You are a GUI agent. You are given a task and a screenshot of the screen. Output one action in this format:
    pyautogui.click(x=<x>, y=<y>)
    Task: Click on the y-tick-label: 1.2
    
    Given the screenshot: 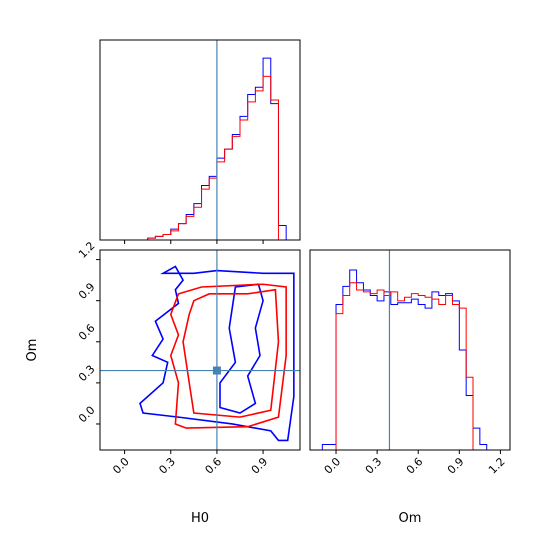 What is the action you would take?
    pyautogui.click(x=87, y=250)
    